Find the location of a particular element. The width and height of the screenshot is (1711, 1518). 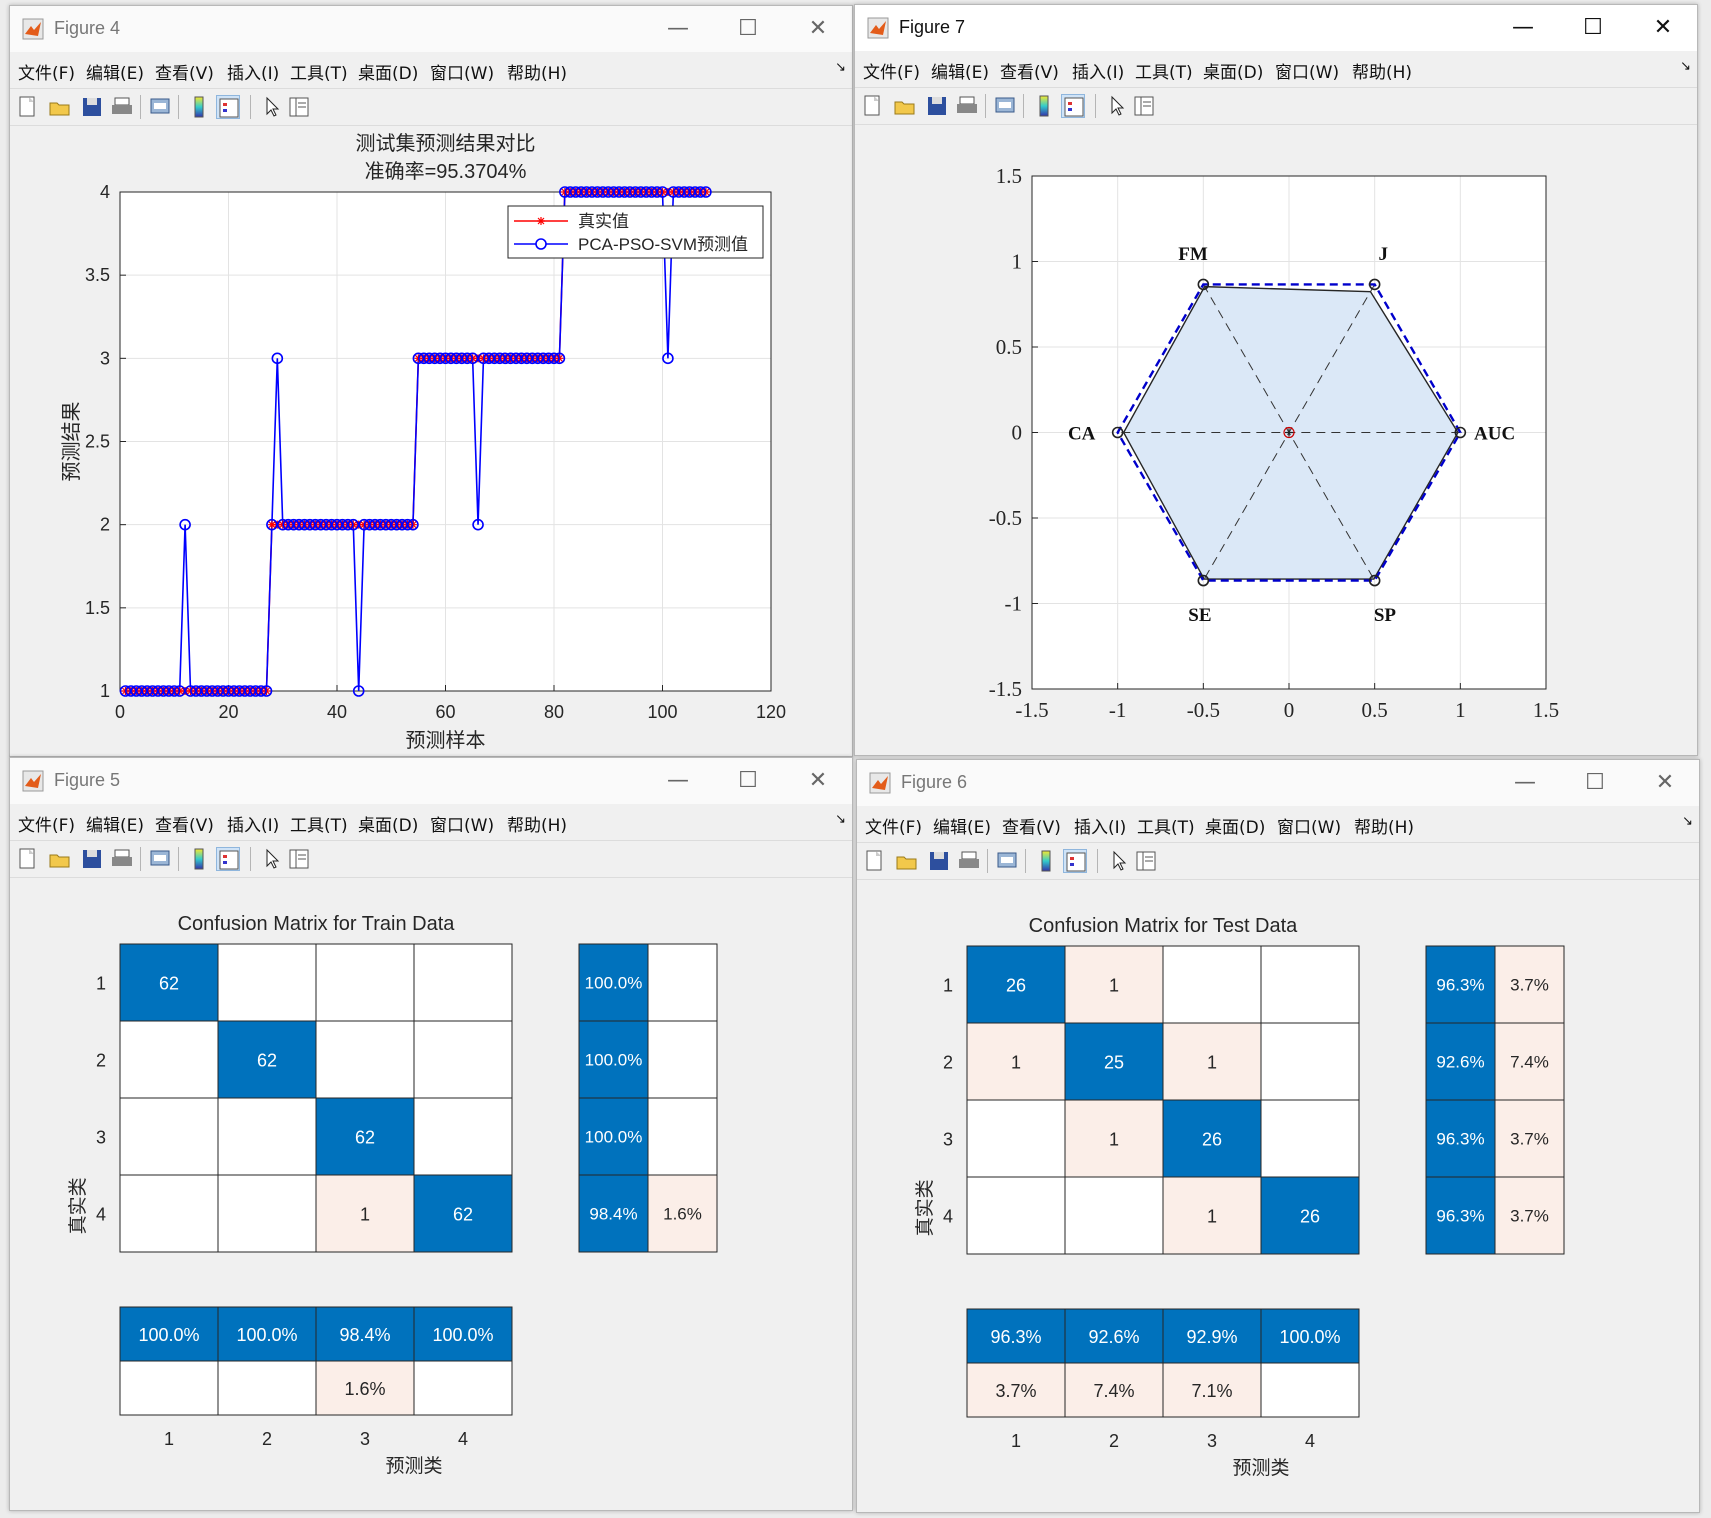

matrix-cell is located at coordinates (169, 1213).